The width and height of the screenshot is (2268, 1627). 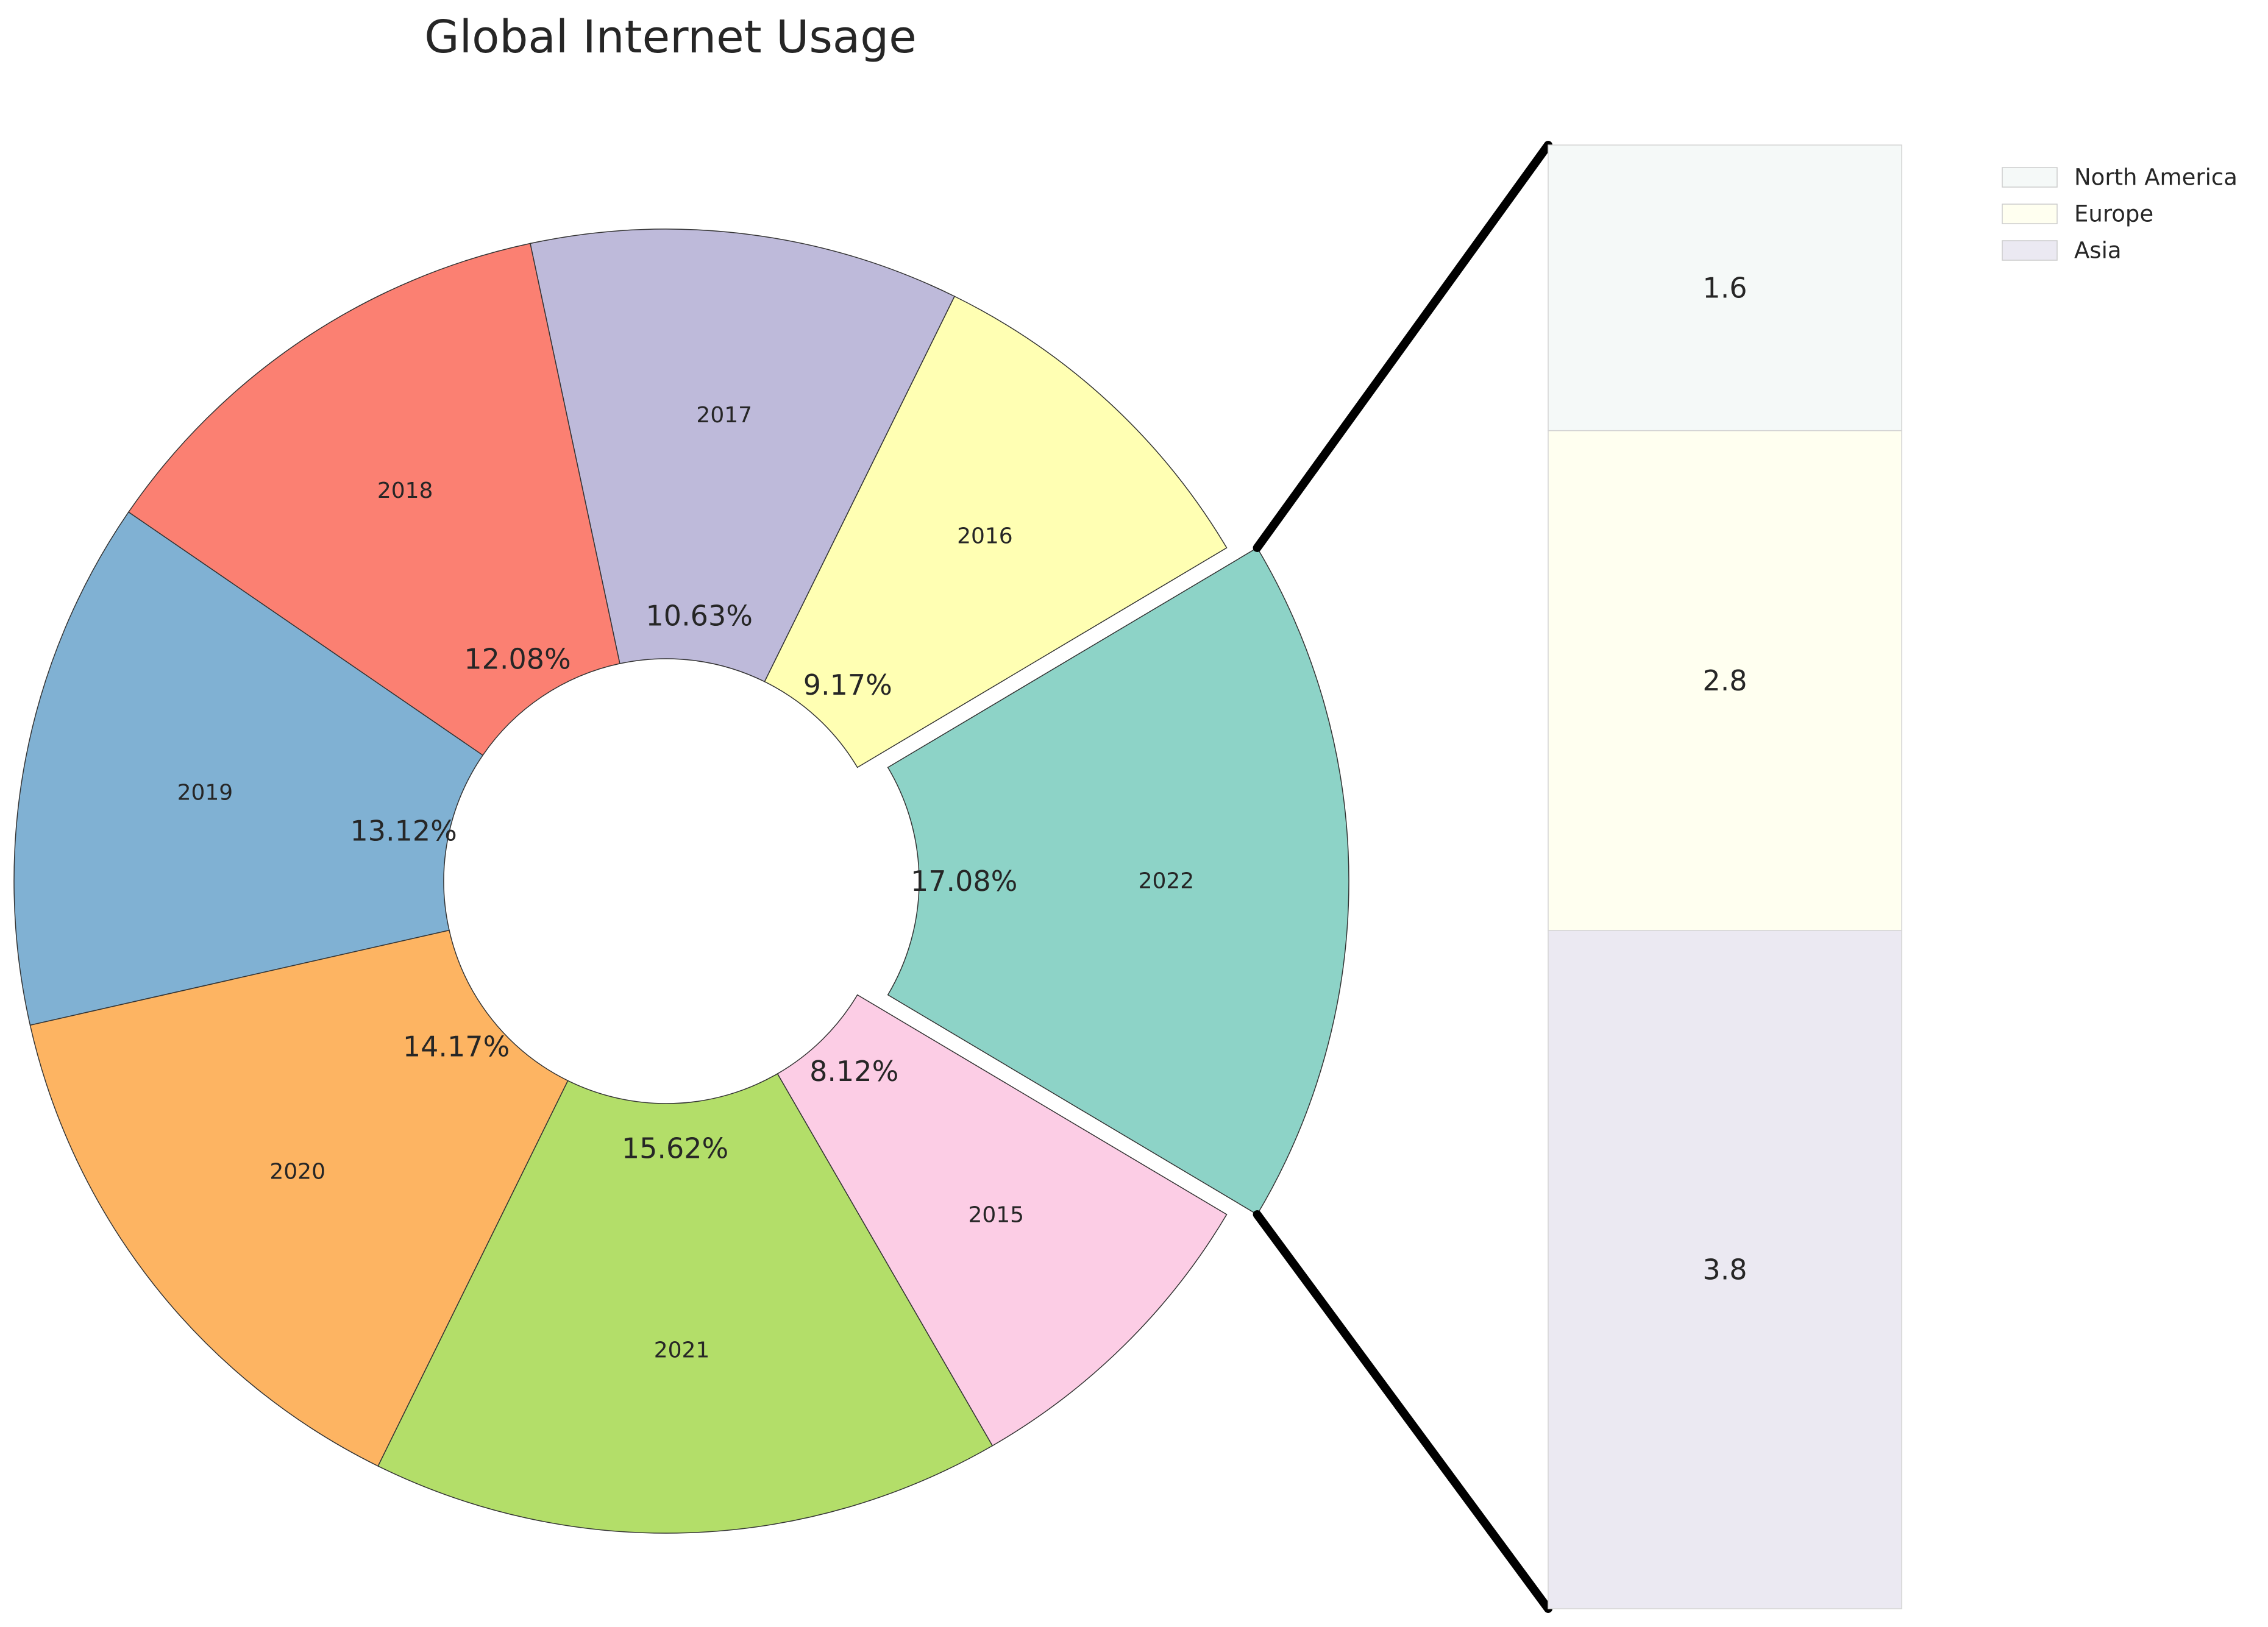 I want to click on bar-segment-europe, so click(x=1725, y=680).